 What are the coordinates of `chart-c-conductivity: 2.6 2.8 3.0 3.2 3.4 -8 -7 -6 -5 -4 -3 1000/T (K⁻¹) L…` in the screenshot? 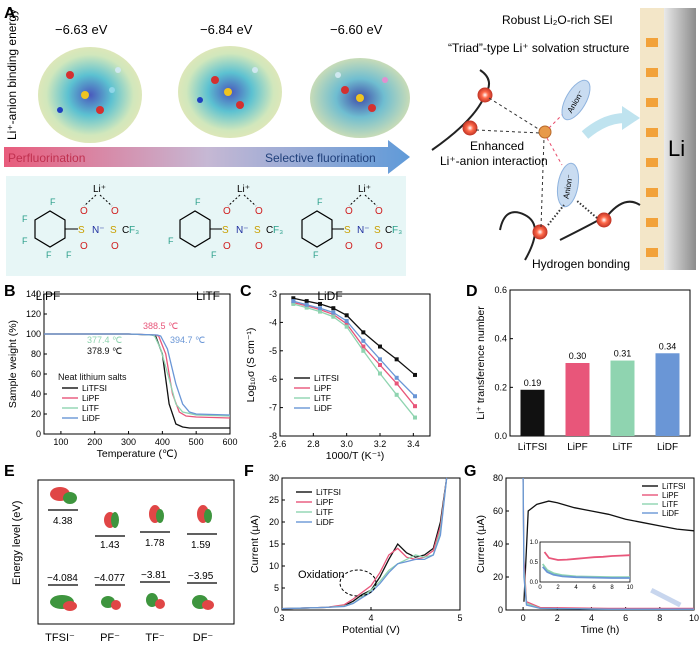 It's located at (338, 375).